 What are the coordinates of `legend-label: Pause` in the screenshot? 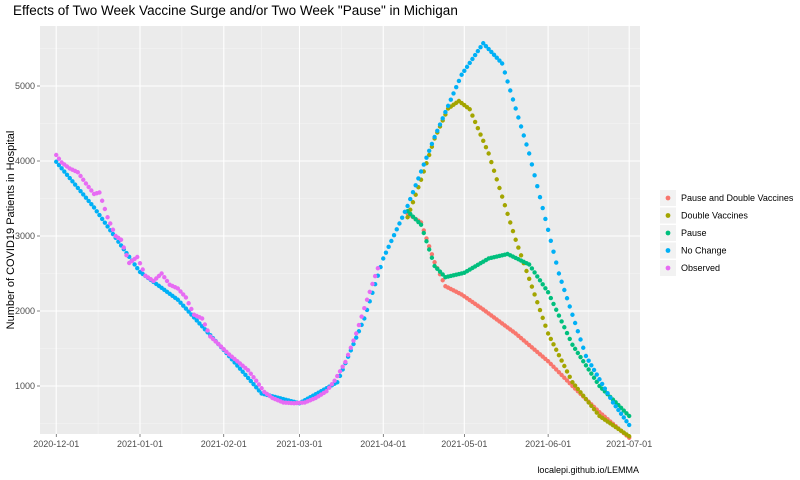 It's located at (694, 233).